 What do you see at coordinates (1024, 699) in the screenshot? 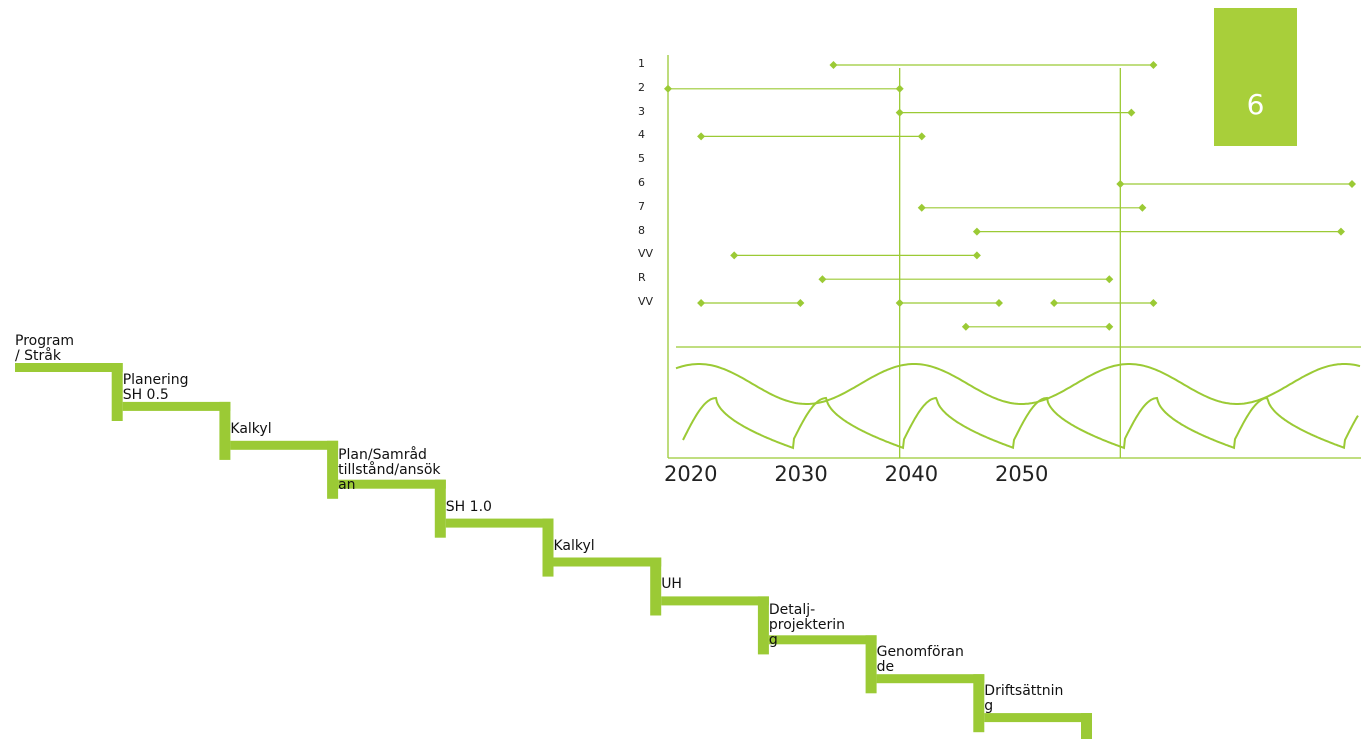
I see `stair-step-label: Driftsättnin g` at bounding box center [1024, 699].